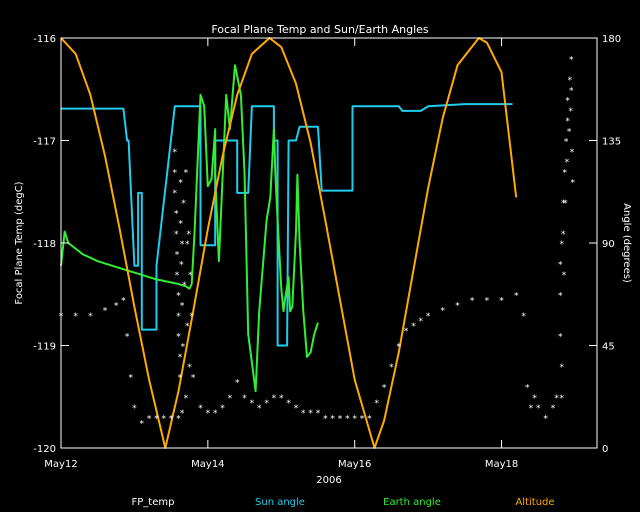  Describe the element at coordinates (347, 419) in the screenshot. I see `point-fp-temp-38: *` at that location.